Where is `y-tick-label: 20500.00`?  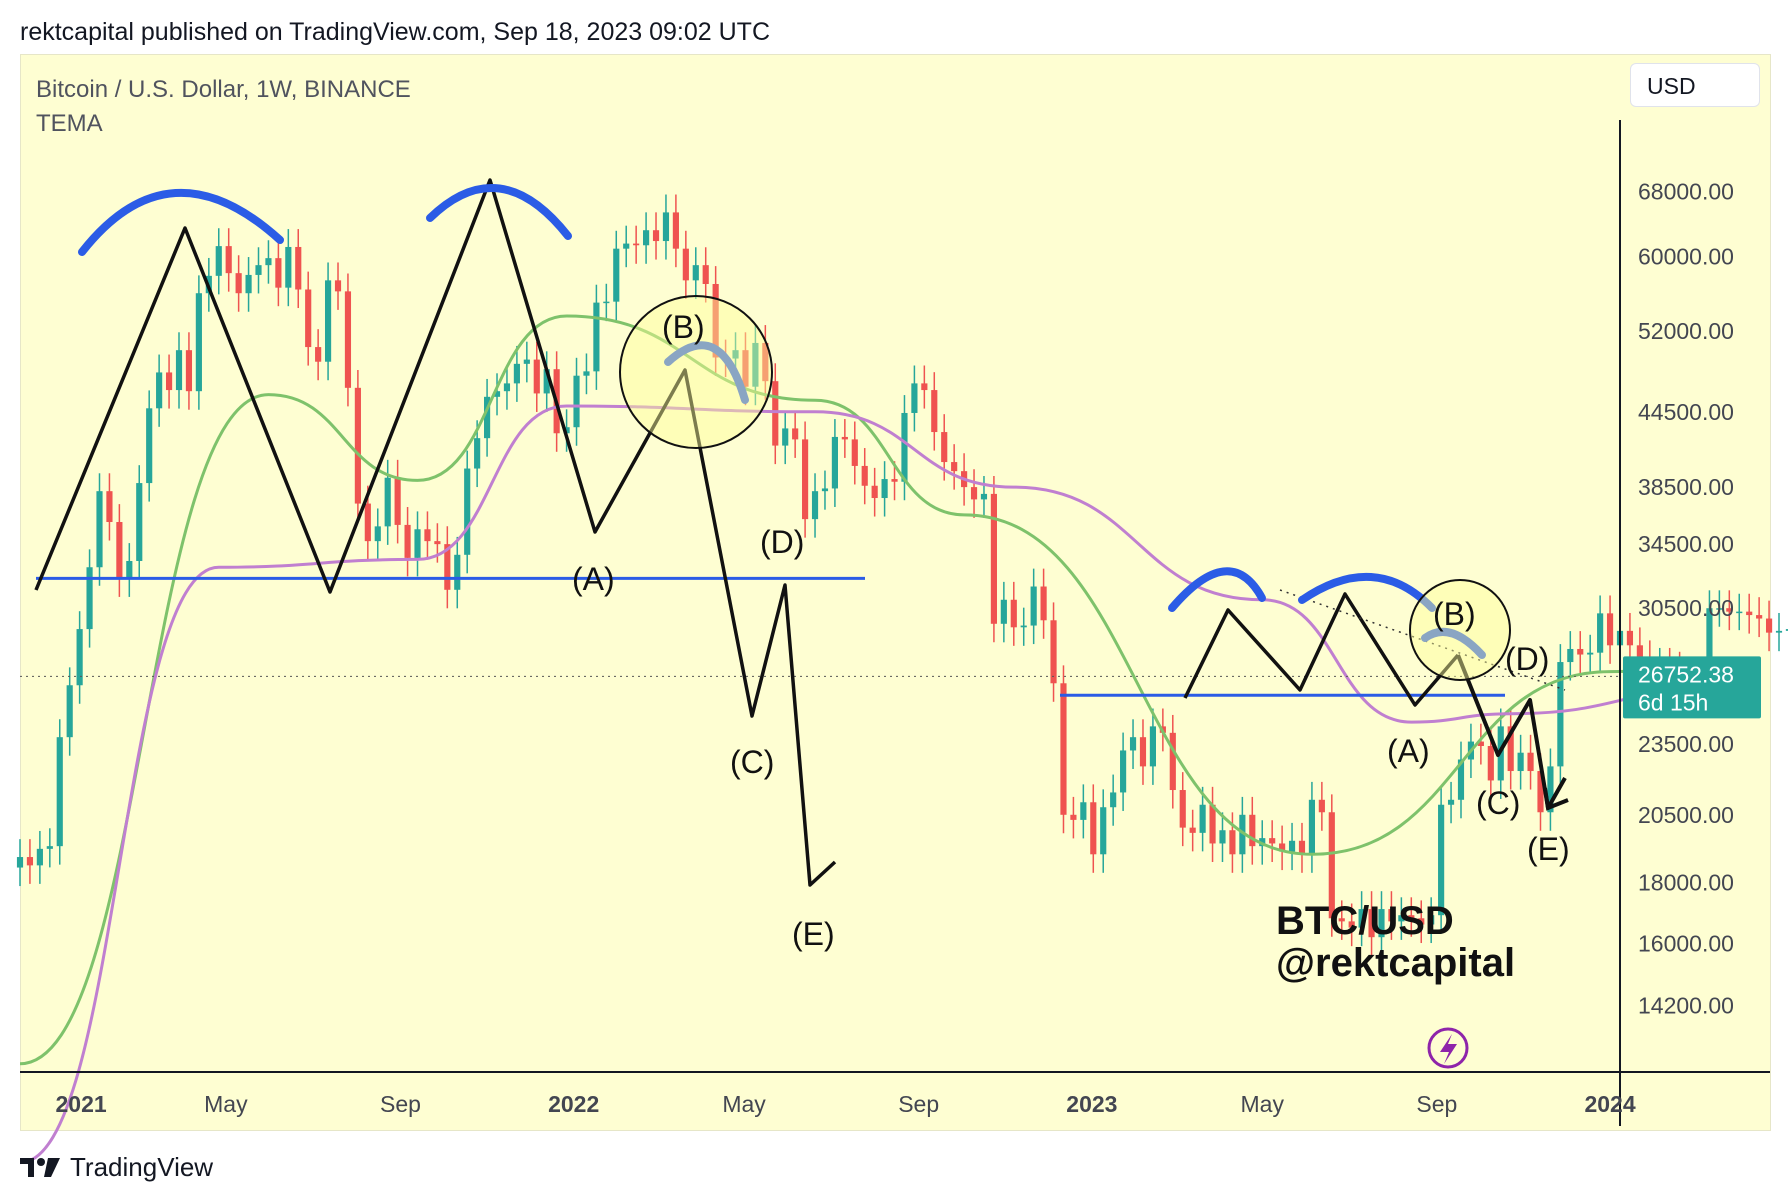 y-tick-label: 20500.00 is located at coordinates (1686, 815).